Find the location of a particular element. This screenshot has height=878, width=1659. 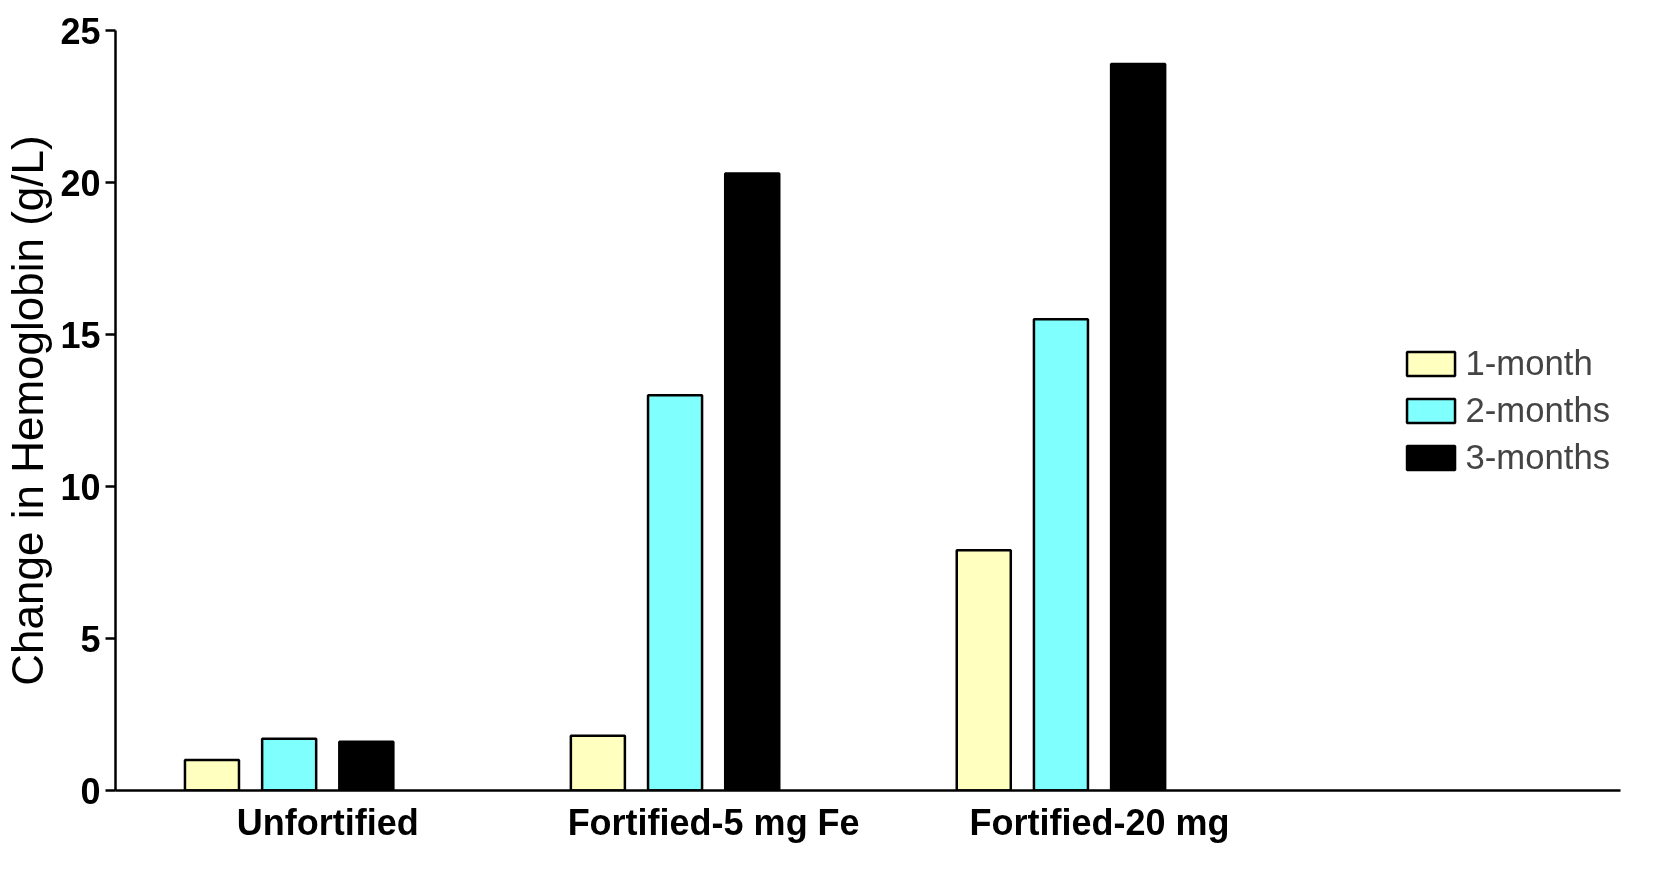

y-tick-label: 25 is located at coordinates (80, 31).